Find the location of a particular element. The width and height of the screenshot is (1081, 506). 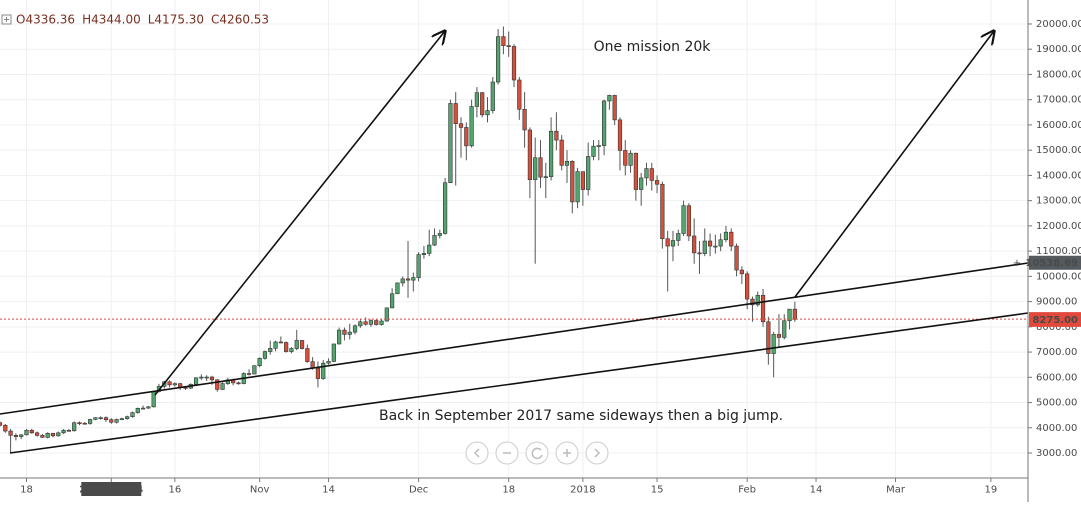

y-tick-label: 13000.00 is located at coordinates (1058, 201).